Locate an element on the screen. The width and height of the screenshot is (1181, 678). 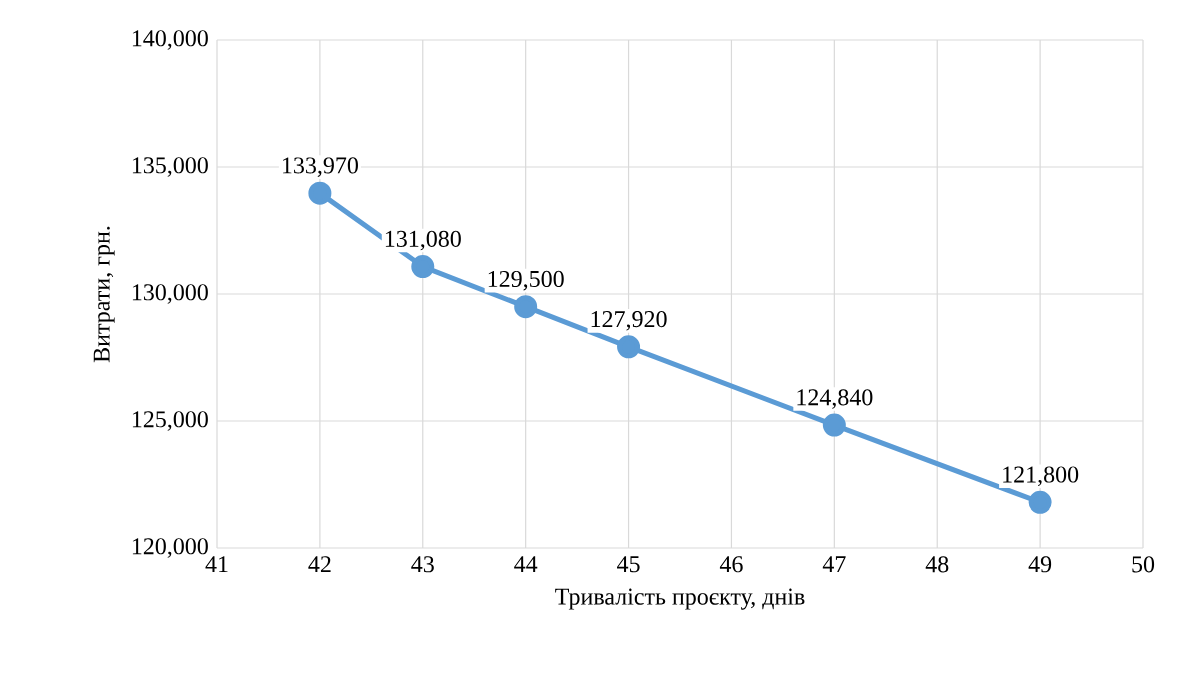
x-axis-title: Тривалість проєкту, днів is located at coordinates (680, 599).